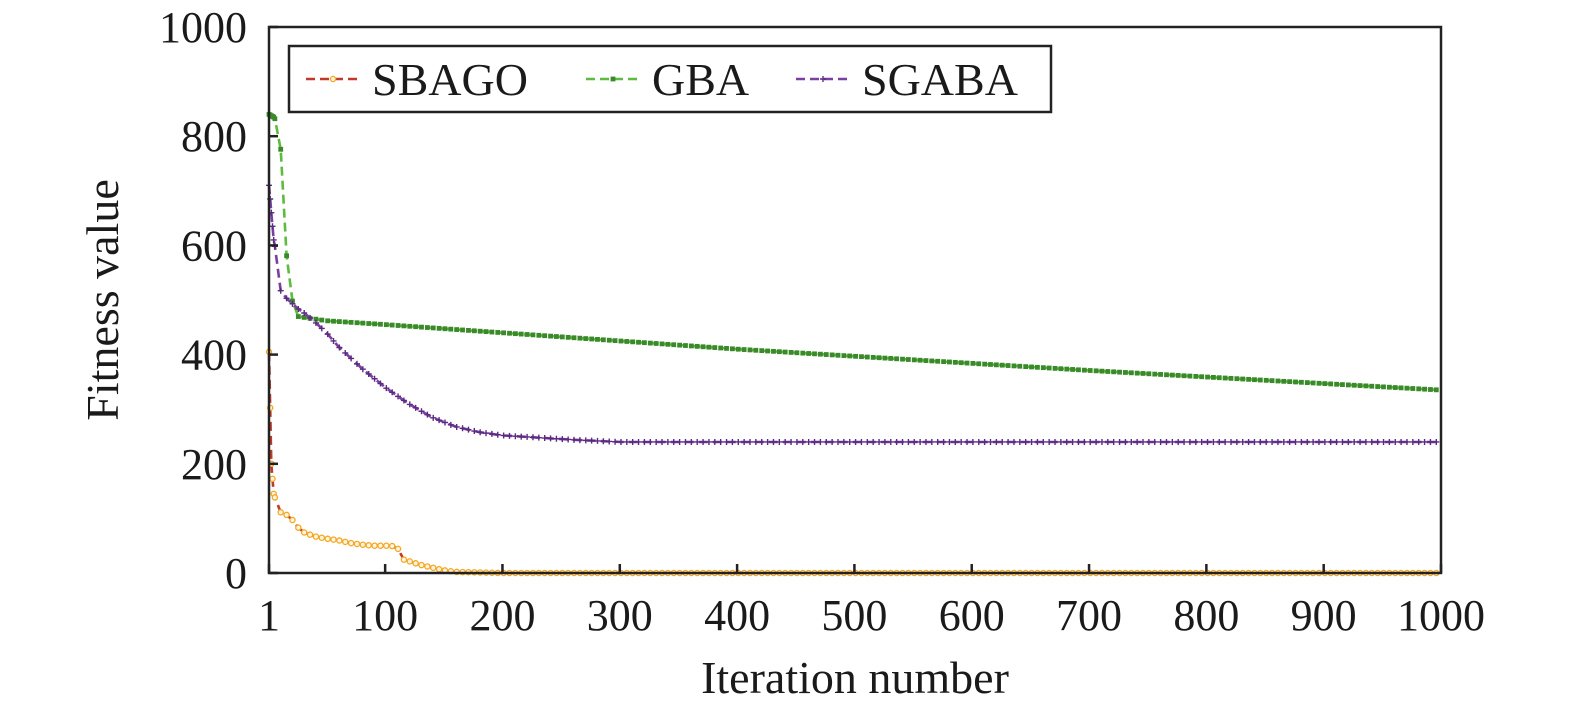  I want to click on x-tick-label: 300, so click(620, 615).